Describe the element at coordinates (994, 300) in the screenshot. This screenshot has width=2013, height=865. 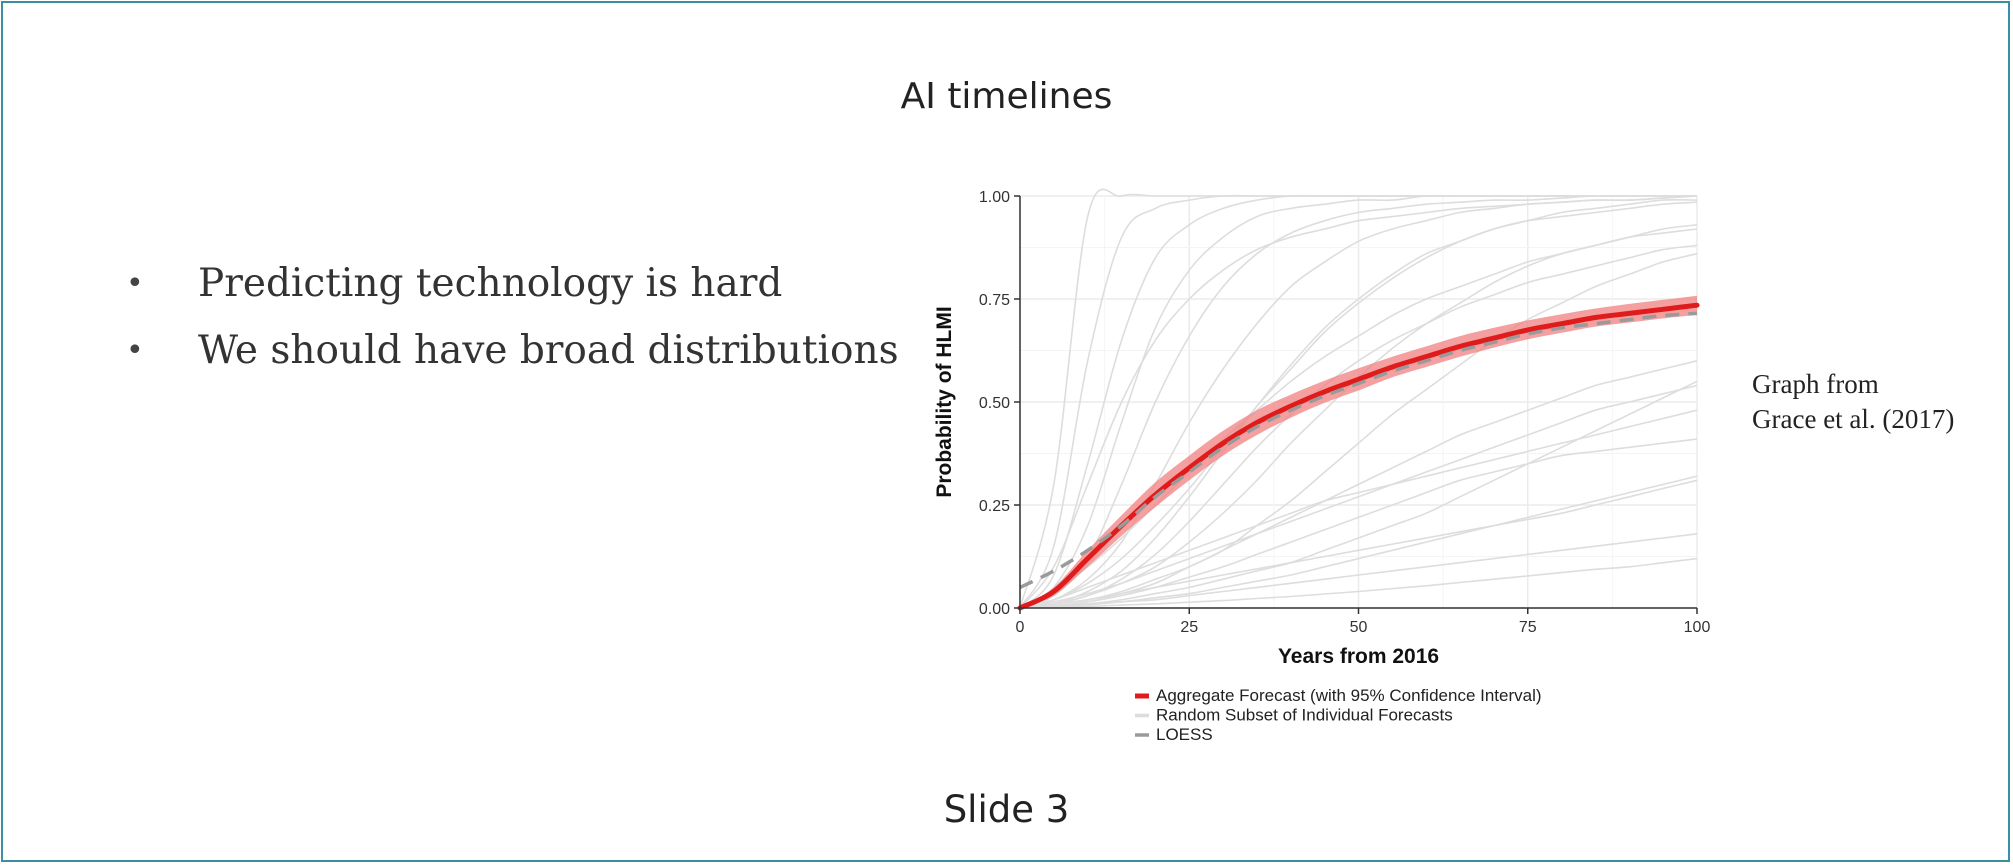
I see `y-tick-label: 0.75` at that location.